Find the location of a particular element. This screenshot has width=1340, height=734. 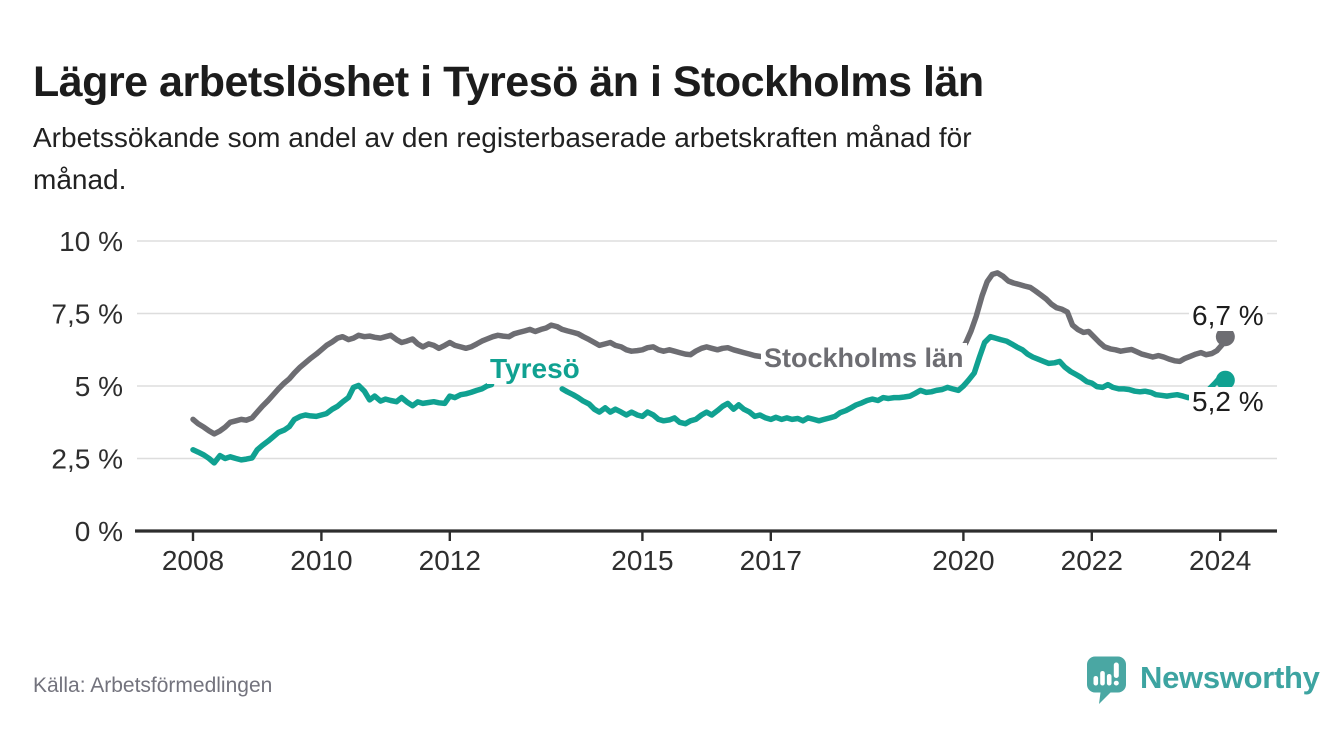

x-tick-label: 2012 is located at coordinates (450, 560).